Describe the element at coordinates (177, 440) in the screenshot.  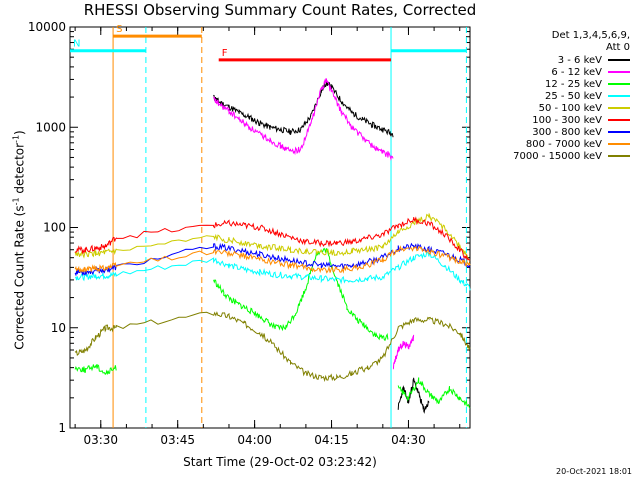
I see `x-tick-label: 03:45` at that location.